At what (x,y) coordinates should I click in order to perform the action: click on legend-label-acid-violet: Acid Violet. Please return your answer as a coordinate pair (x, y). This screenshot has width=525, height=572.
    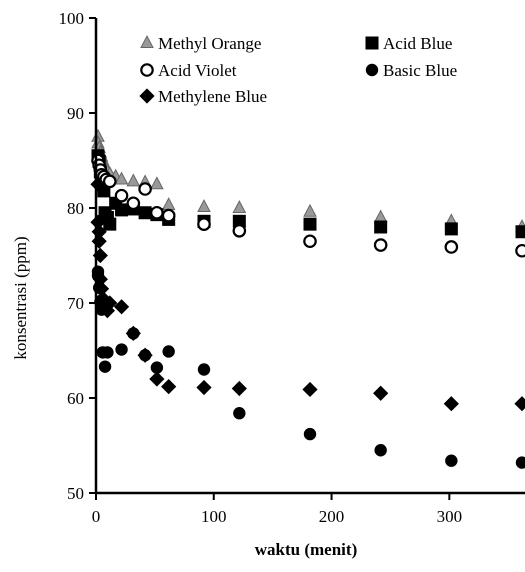
    Looking at the image, I should click on (197, 70).